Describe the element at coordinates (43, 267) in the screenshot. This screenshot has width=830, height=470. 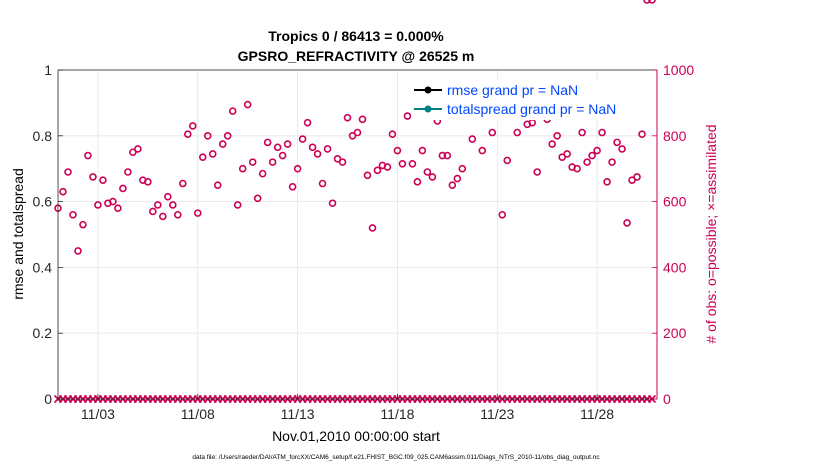
I see `left-y-tick-label: 0.4` at that location.